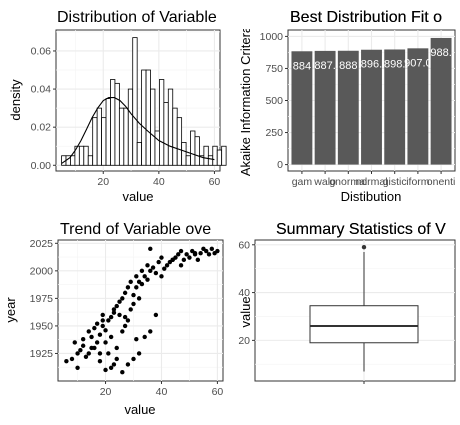  I want to click on density-curve, so click(138, 130).